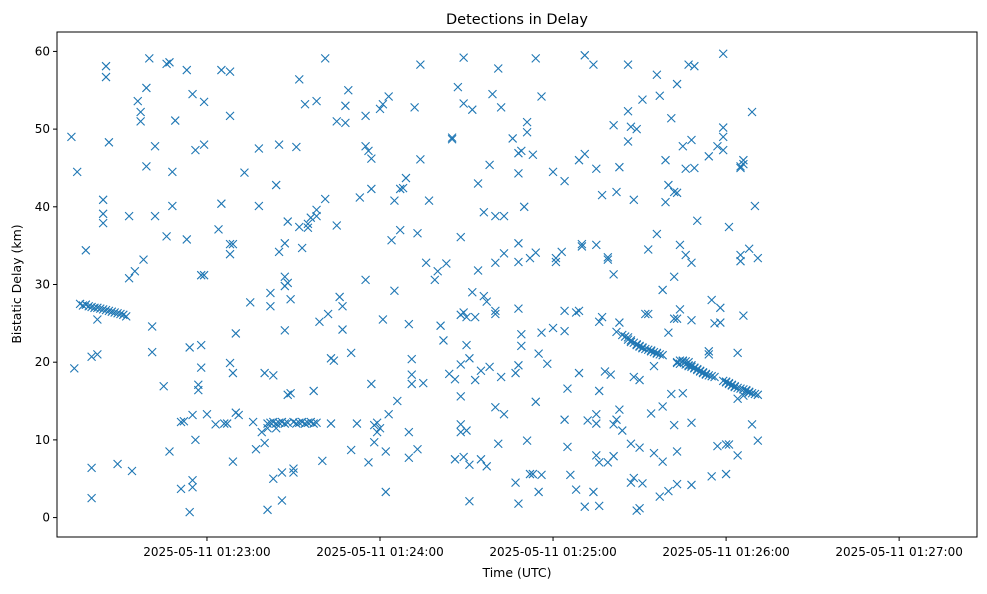  I want to click on x-tick-label: 2025-05-11 01:25:00, so click(552, 552).